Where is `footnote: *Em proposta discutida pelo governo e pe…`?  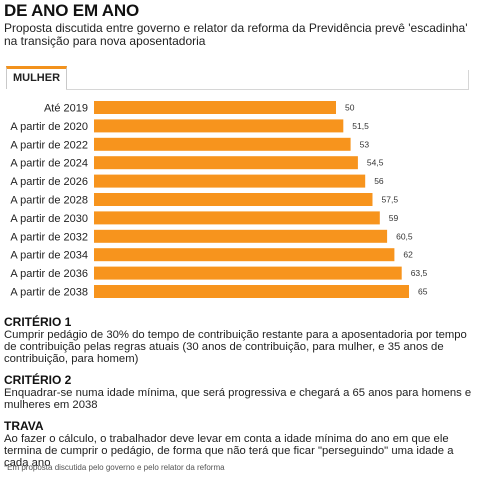
footnote: *Em proposta discutida pelo governo e pe… is located at coordinates (114, 467).